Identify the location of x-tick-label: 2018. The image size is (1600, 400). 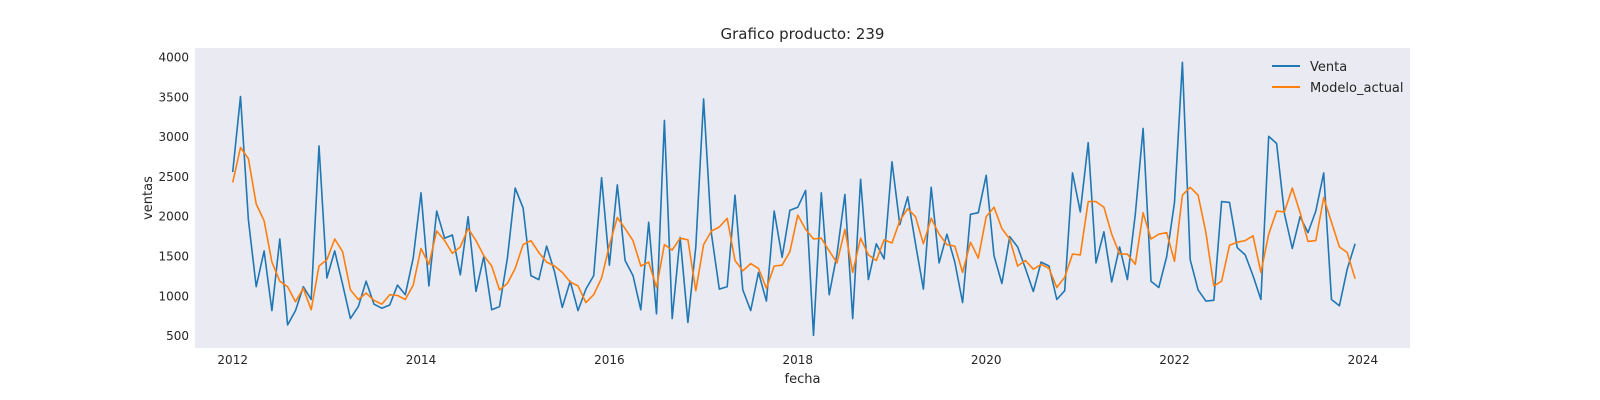
(798, 360).